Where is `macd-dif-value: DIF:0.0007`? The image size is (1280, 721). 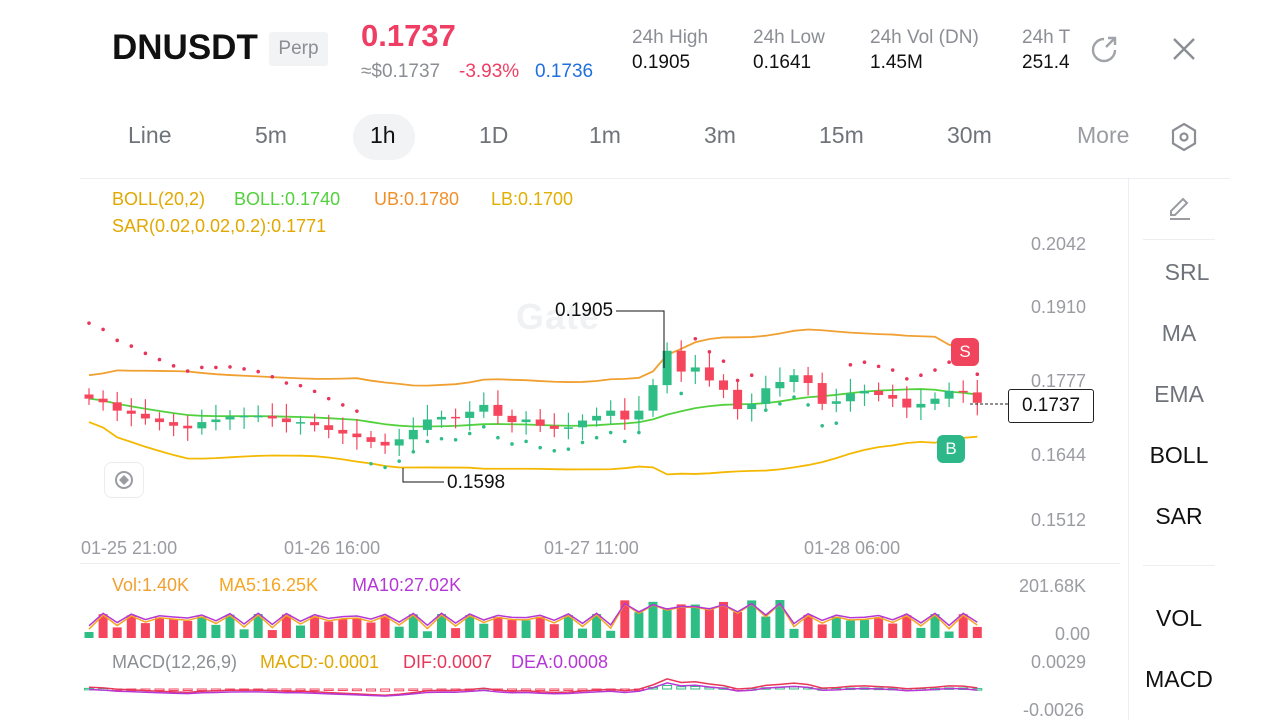 macd-dif-value: DIF:0.0007 is located at coordinates (448, 662).